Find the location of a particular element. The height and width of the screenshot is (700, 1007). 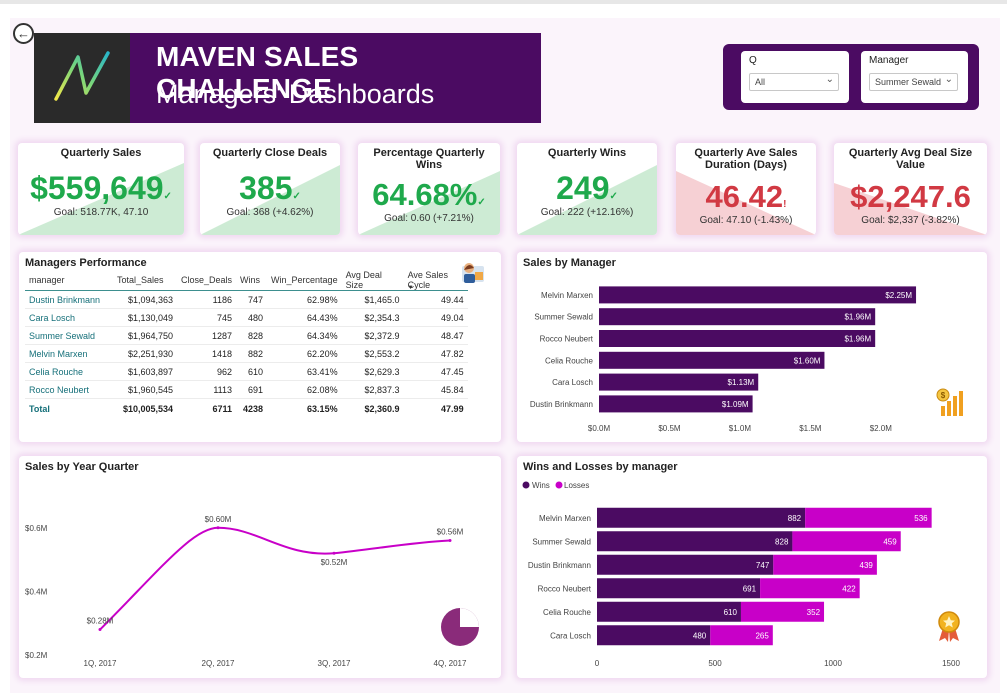

cell: $1,603,897 is located at coordinates (145, 371).